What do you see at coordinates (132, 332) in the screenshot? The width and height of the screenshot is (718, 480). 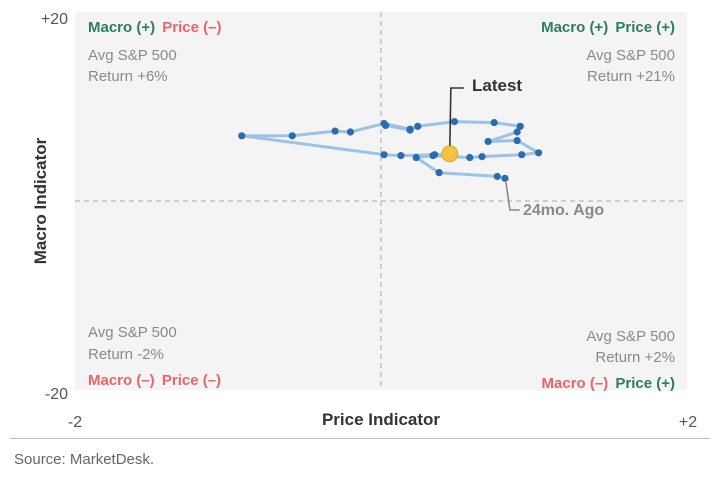 I see `quadrant-bottom-left-avg: Avg S&P 500` at bounding box center [132, 332].